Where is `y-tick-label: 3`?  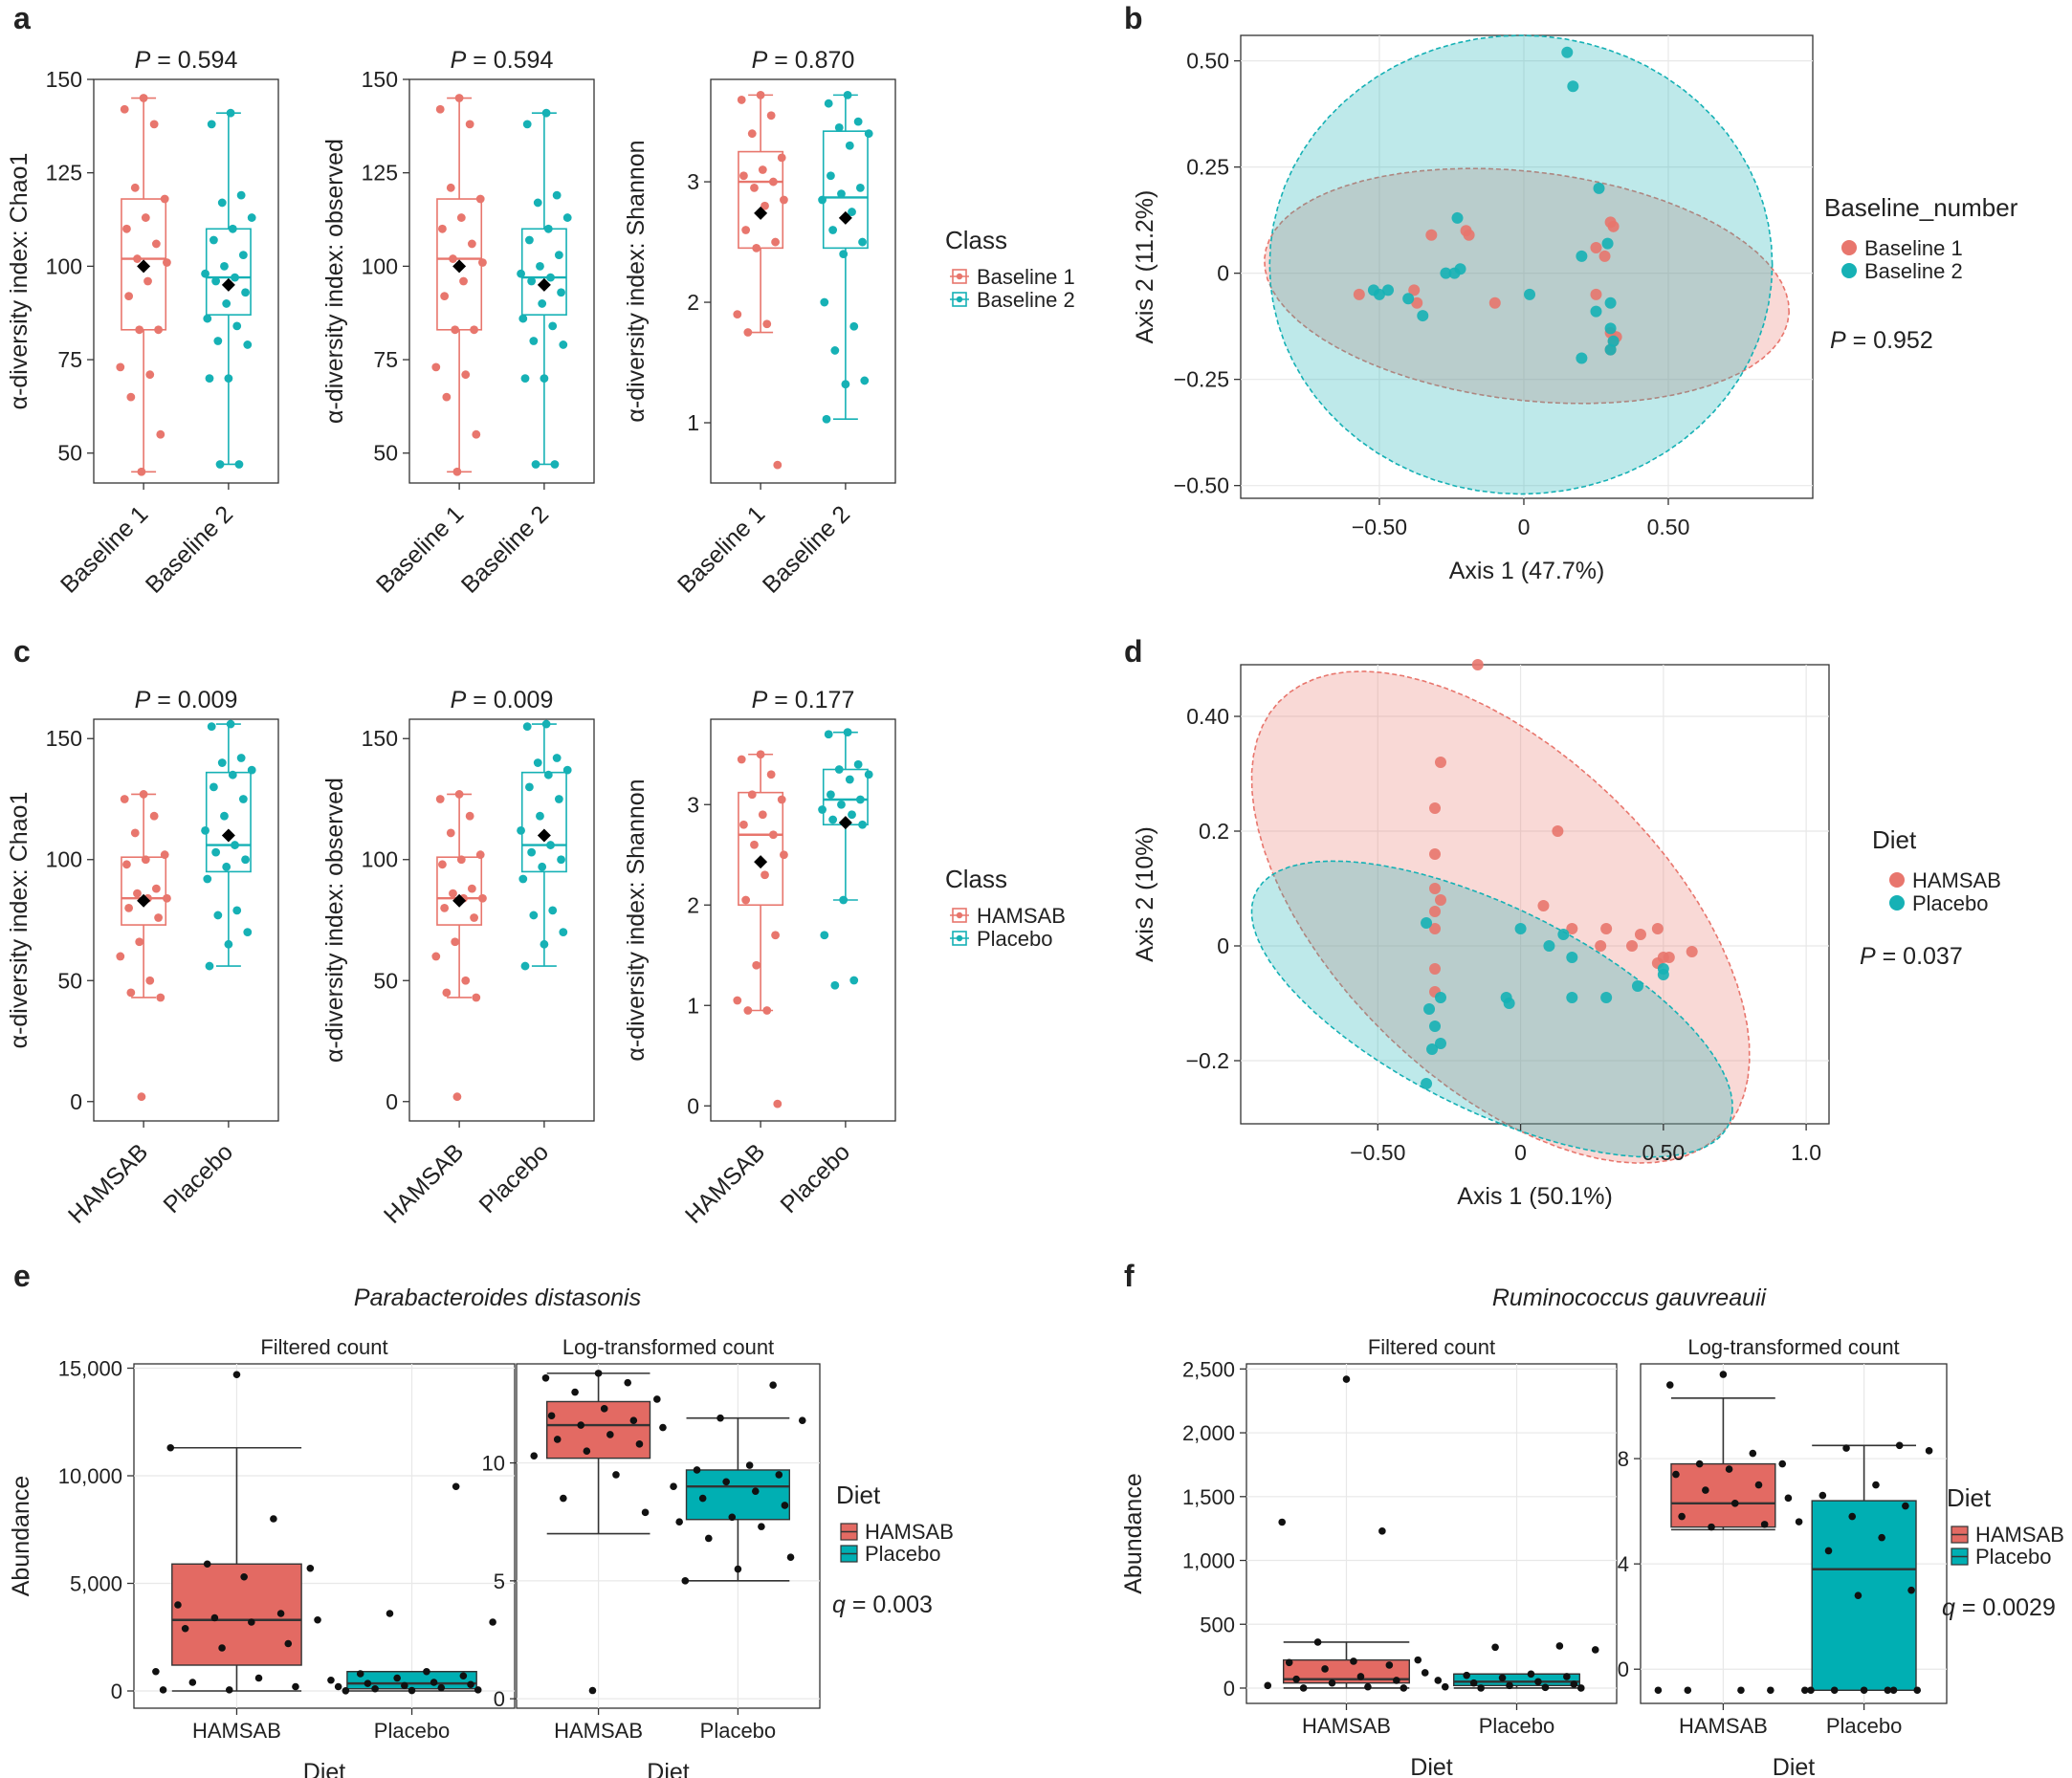 y-tick-label: 3 is located at coordinates (693, 804).